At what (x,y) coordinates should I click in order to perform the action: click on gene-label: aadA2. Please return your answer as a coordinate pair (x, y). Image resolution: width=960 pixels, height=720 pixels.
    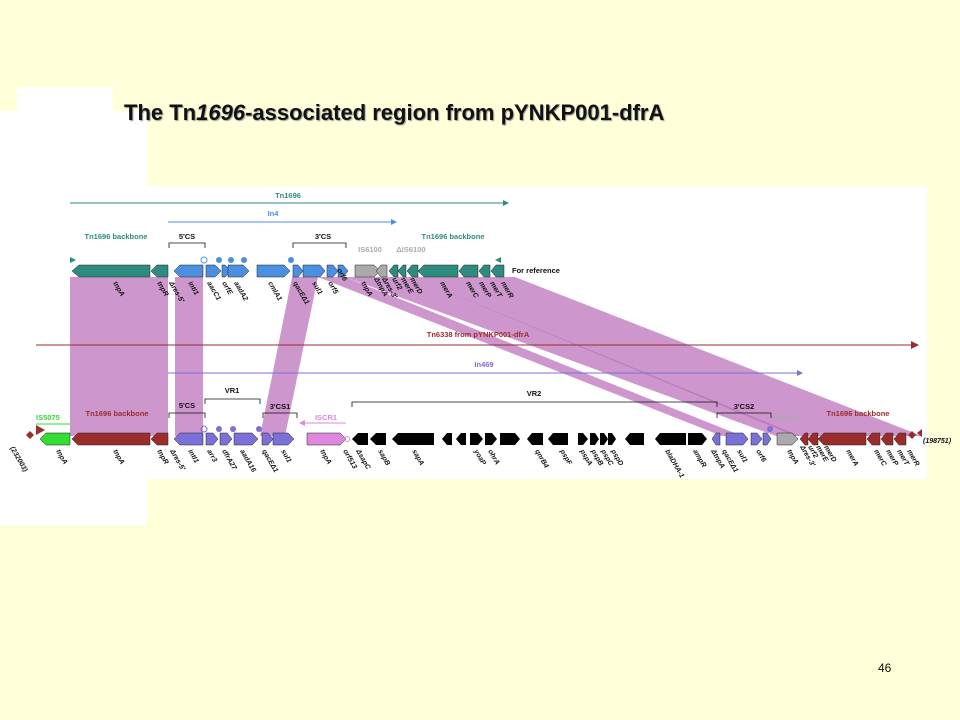
    Looking at the image, I should click on (240, 292).